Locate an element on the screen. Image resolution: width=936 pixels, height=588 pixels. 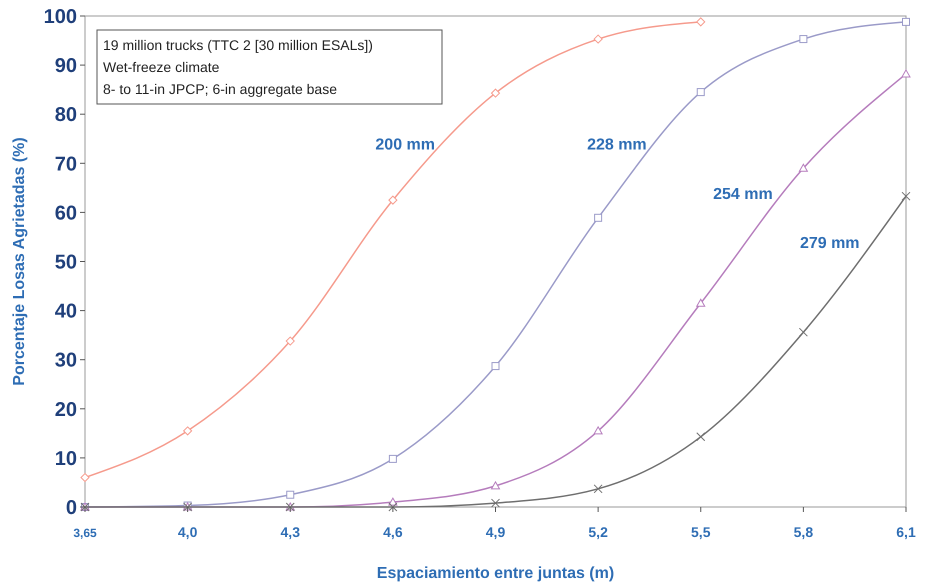
y-tick-label: 0 is located at coordinates (71, 508).